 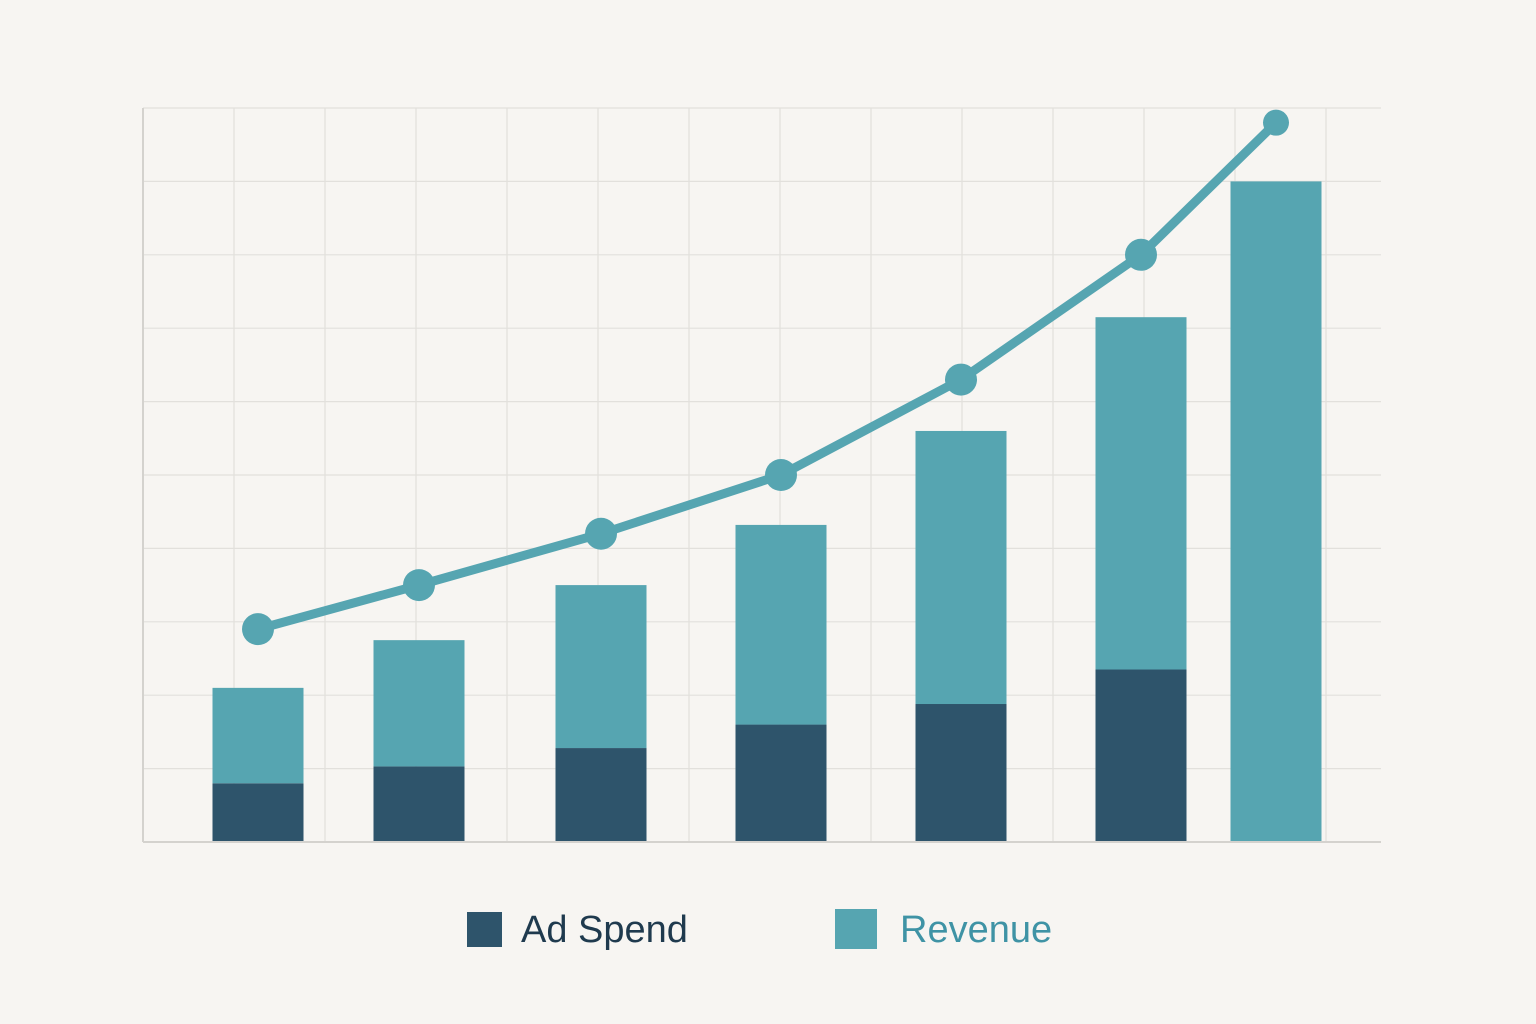 What do you see at coordinates (759, 930) in the screenshot?
I see `legend: Ad Spend Revenue` at bounding box center [759, 930].